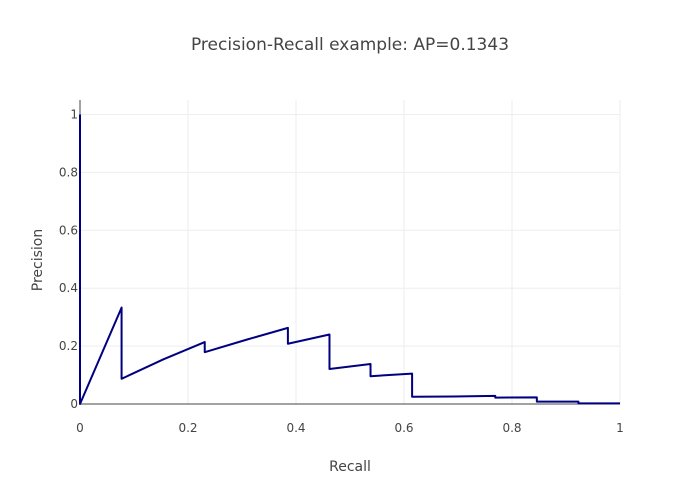 Image resolution: width=700 pixels, height=504 pixels. Describe the element at coordinates (68, 288) in the screenshot. I see `y-tick-label: 0.4` at that location.